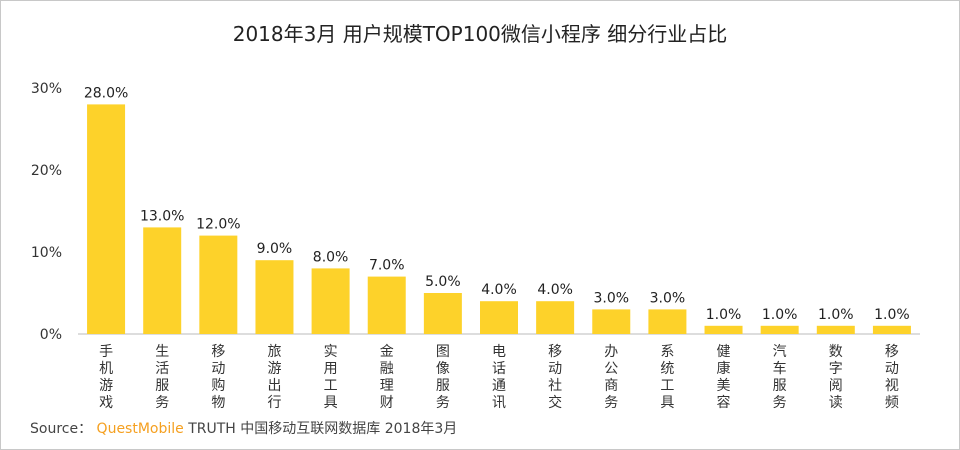 This screenshot has width=960, height=450. I want to click on x-tick-label: 系统工具, so click(667, 377).